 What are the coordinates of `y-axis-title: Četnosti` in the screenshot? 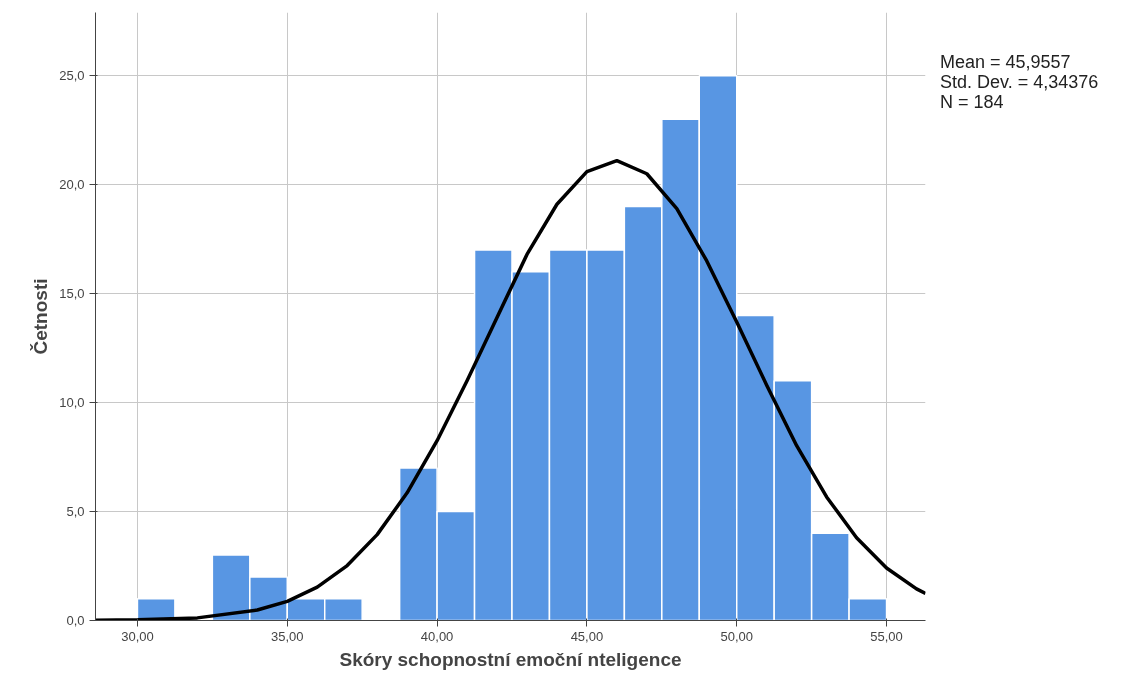 It's located at (41, 316).